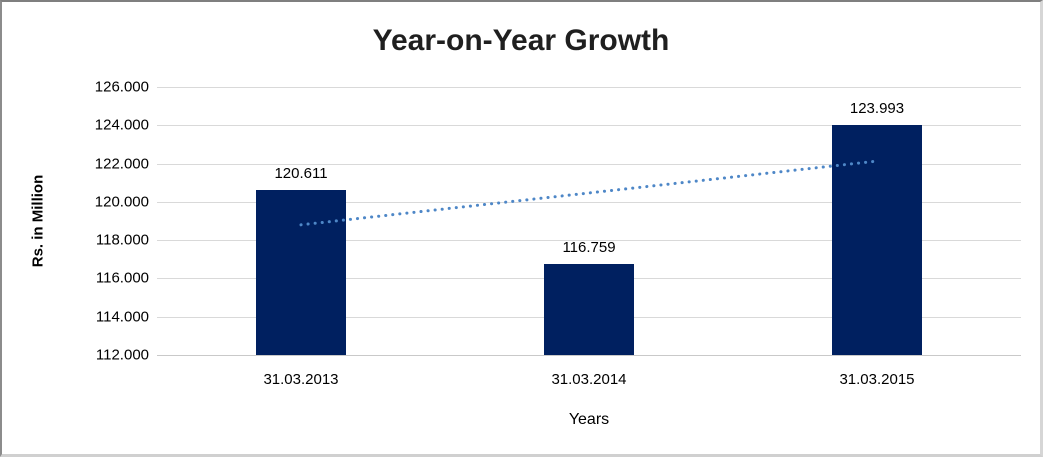  What do you see at coordinates (589, 309) in the screenshot?
I see `bar-31.03.2014` at bounding box center [589, 309].